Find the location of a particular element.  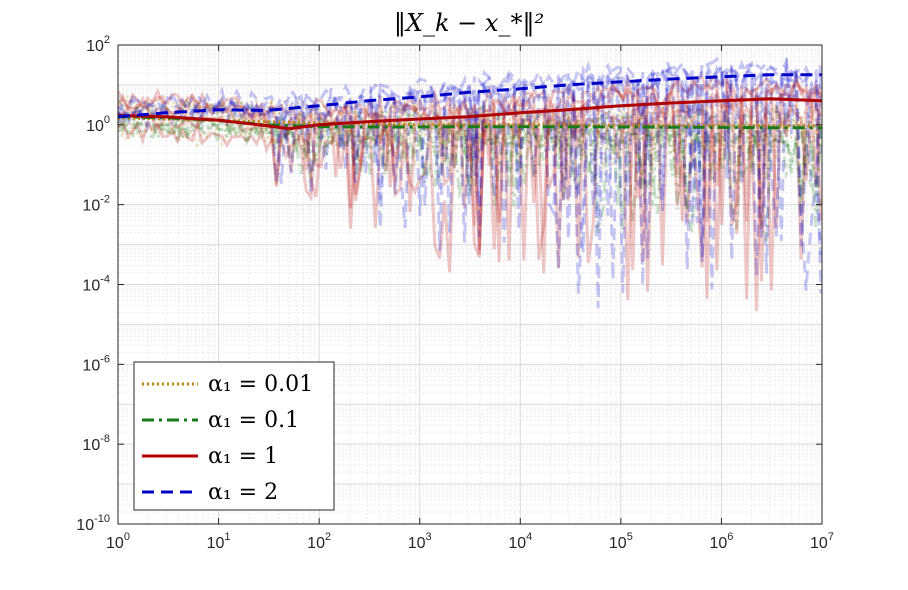

series-lines is located at coordinates (470, 102).